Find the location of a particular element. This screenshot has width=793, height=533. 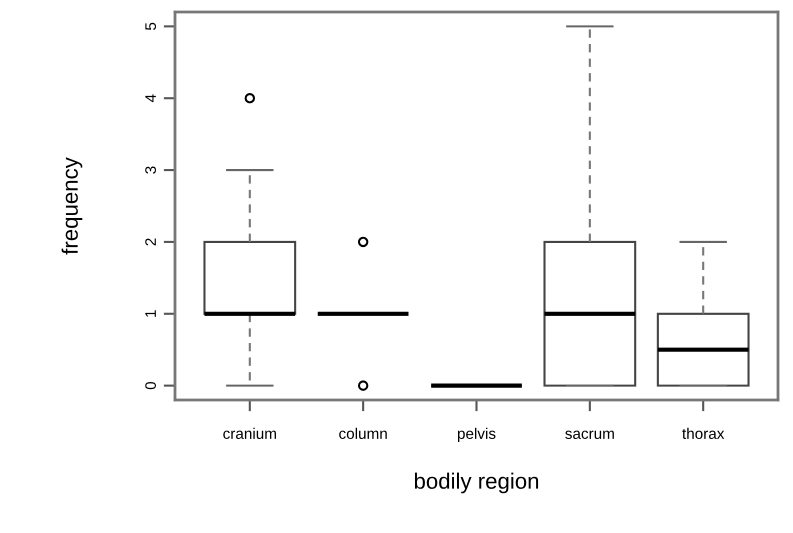

x-tick-label: pelvis is located at coordinates (477, 435).